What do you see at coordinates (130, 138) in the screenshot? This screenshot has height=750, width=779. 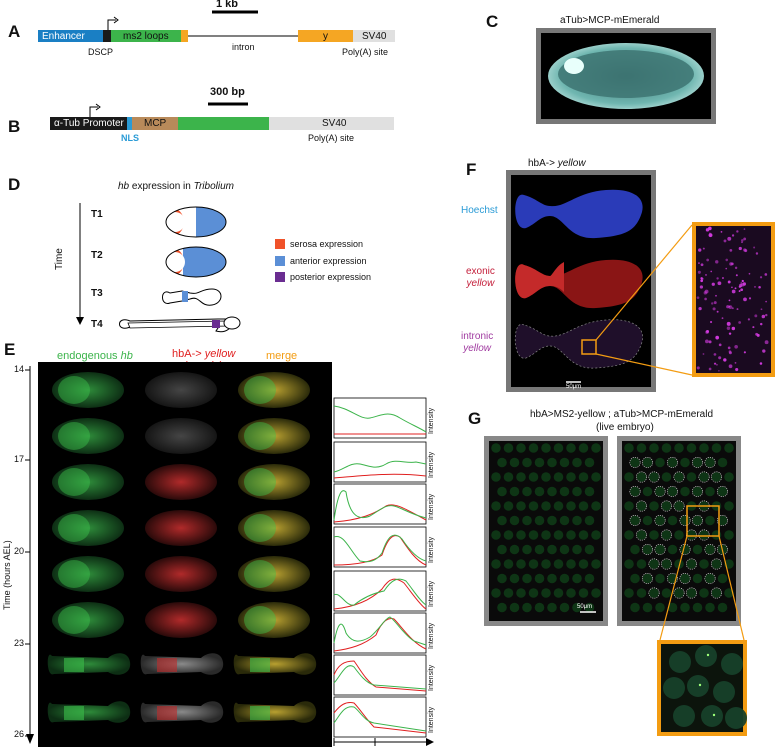 I see `nls-label: NLS` at bounding box center [130, 138].